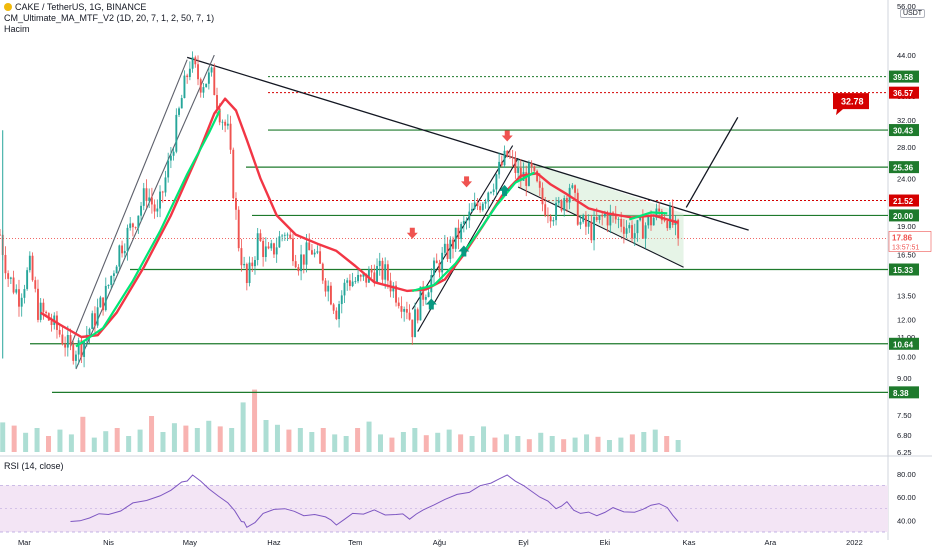 This screenshot has height=555, width=932. What do you see at coordinates (34, 466) in the screenshot?
I see `rsi-legend: RSI (14, close)` at bounding box center [34, 466].